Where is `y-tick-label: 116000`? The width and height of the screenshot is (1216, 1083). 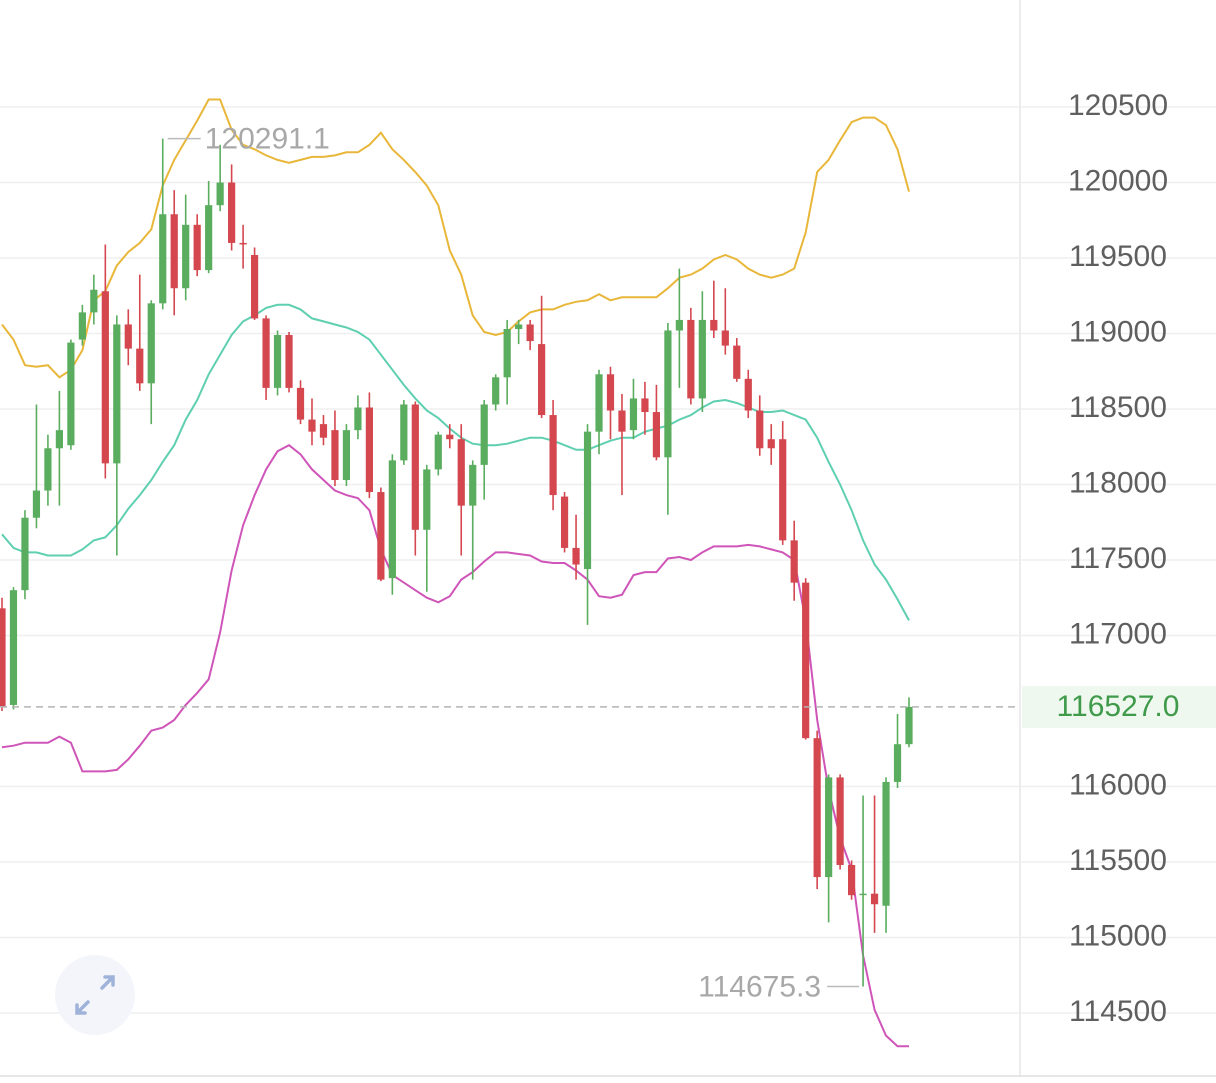
y-tick-label: 116000 is located at coordinates (1118, 784).